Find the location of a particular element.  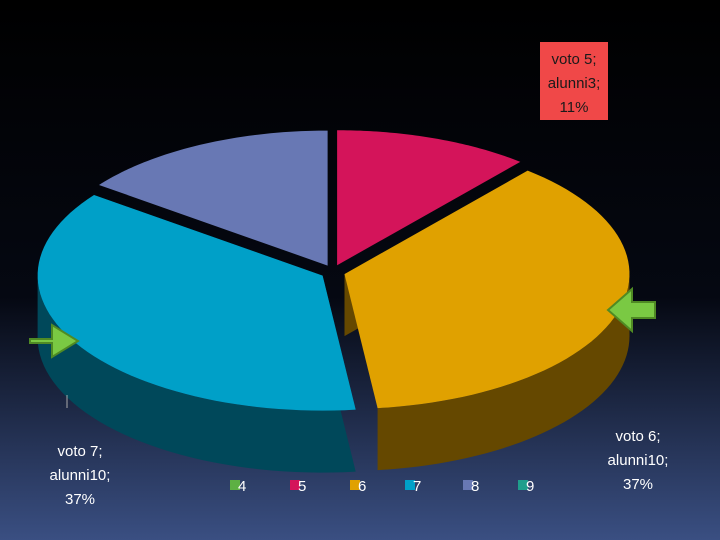

legend-label: 6 is located at coordinates (362, 486).